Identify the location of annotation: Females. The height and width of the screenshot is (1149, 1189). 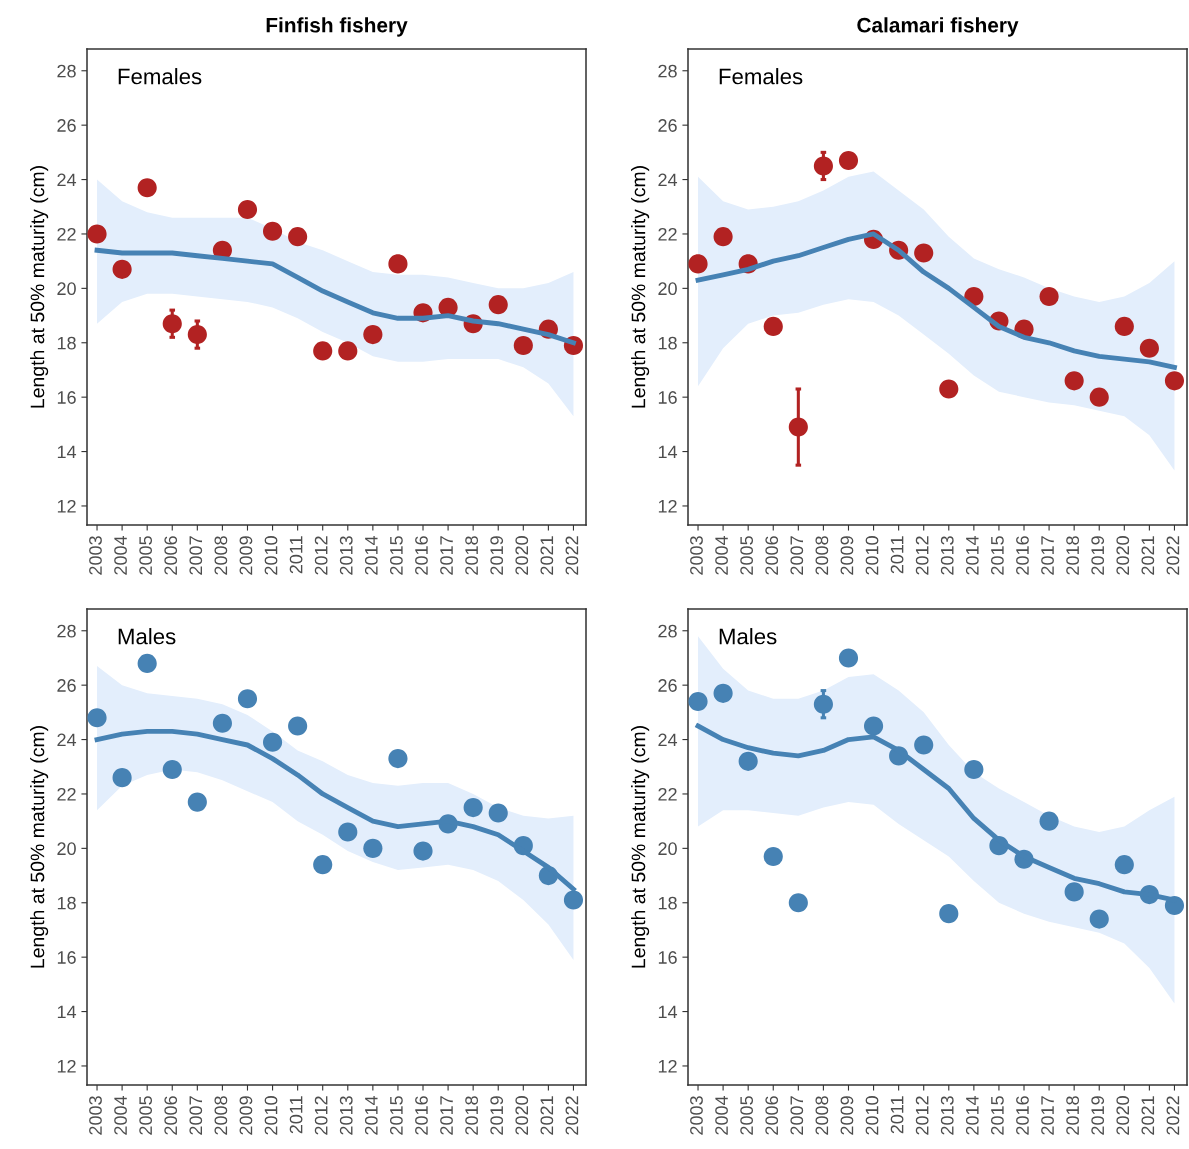
(160, 76).